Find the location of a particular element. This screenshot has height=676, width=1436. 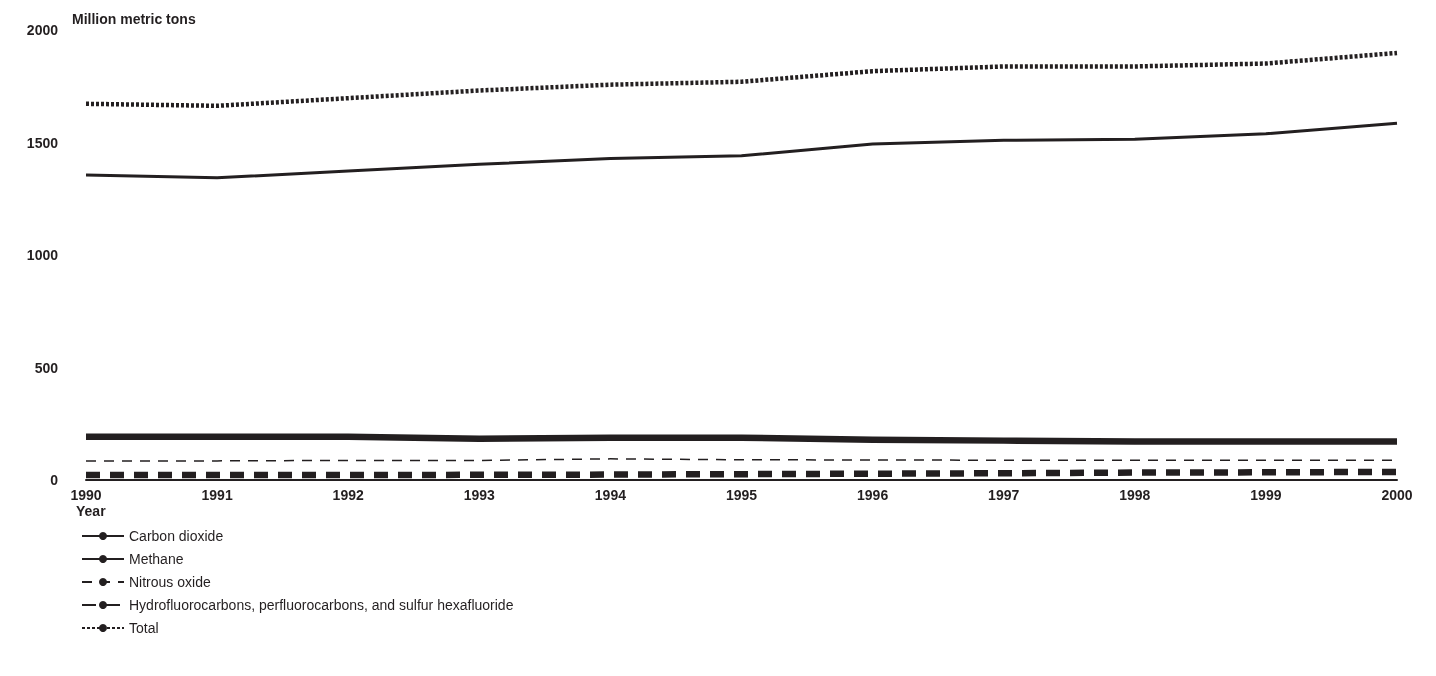

x-tick-label: 1991 is located at coordinates (217, 495).